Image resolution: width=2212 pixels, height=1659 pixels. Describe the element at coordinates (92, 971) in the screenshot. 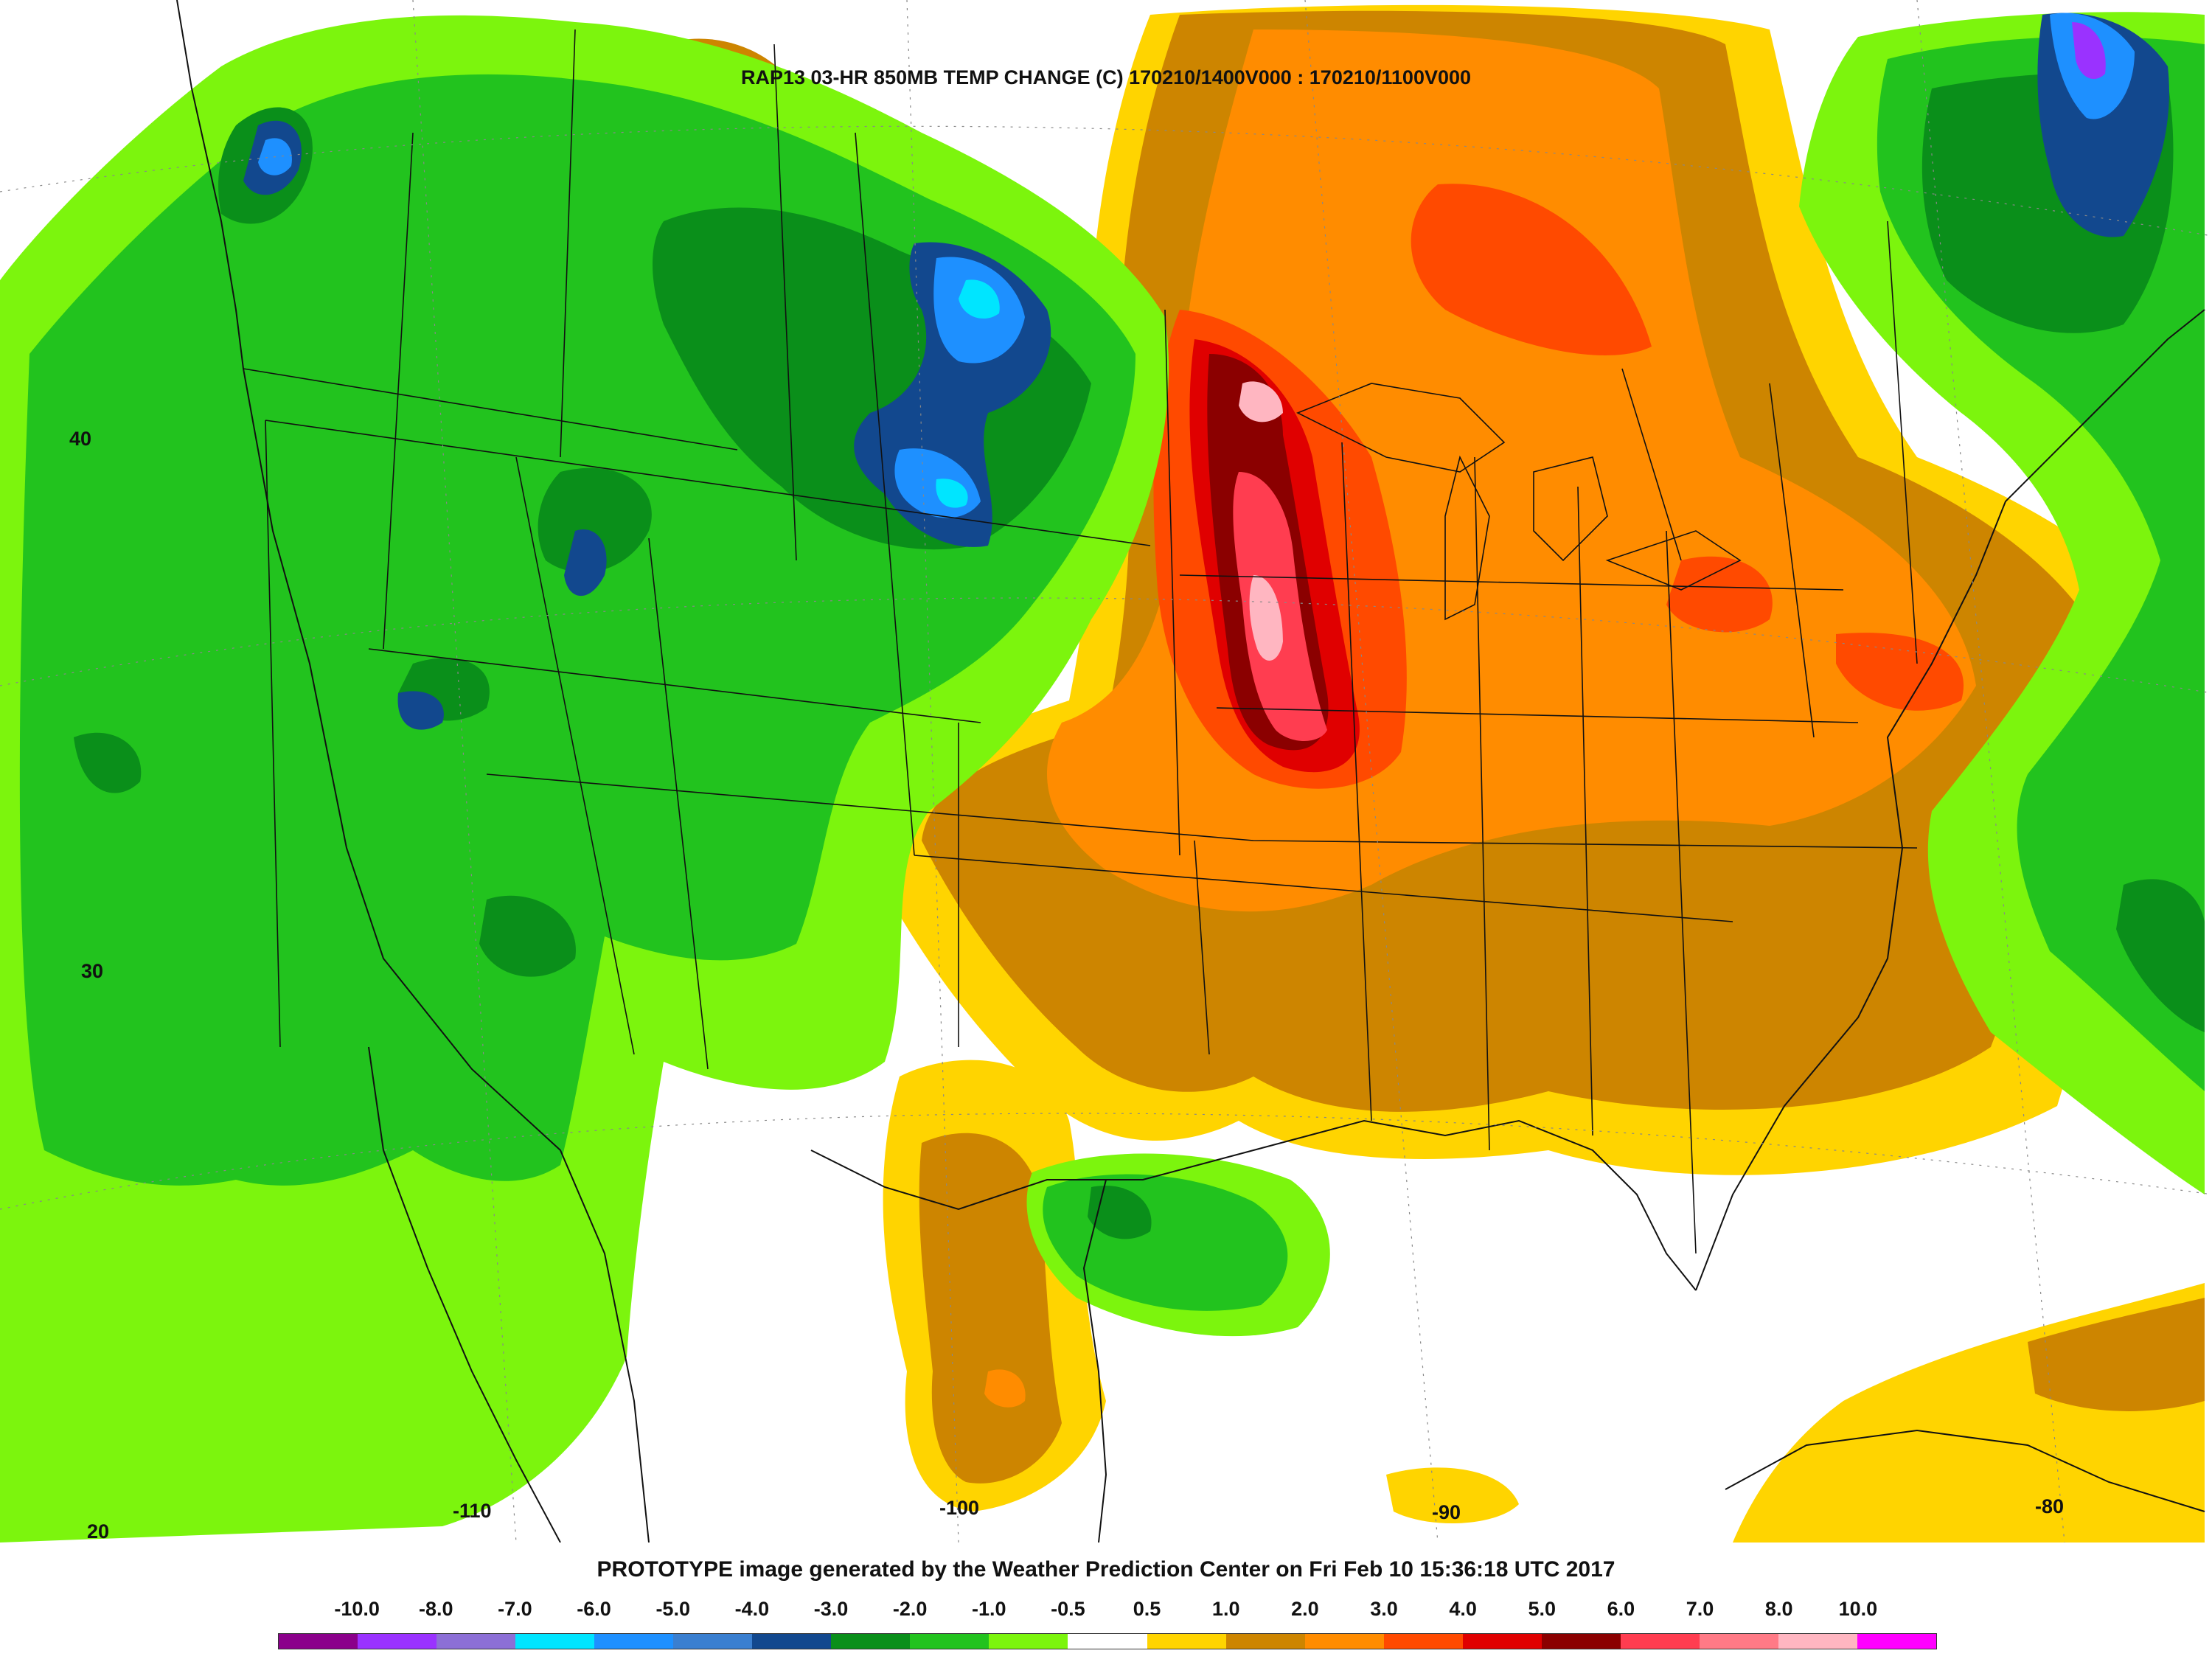

I see `lat-label-30: 30` at that location.